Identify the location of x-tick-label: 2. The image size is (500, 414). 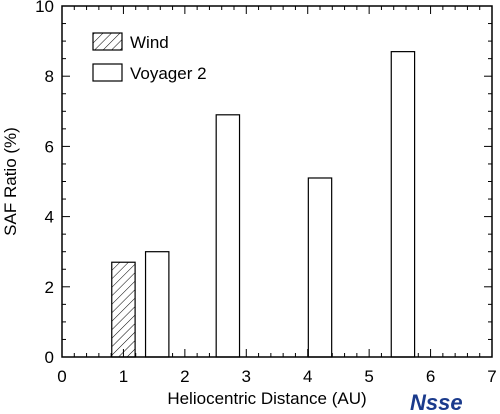
(184, 376).